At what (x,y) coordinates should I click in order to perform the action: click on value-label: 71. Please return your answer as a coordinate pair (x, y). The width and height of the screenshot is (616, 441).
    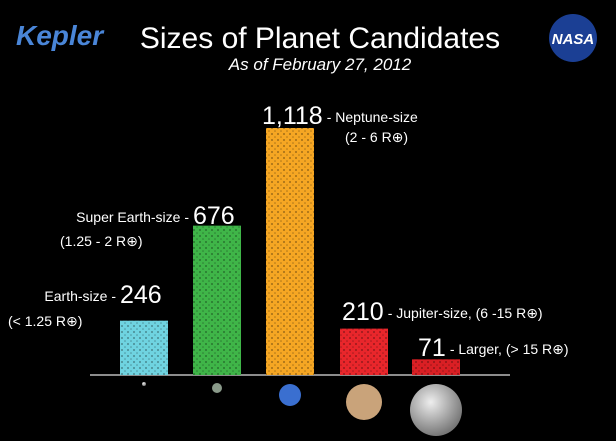
    Looking at the image, I should click on (432, 348).